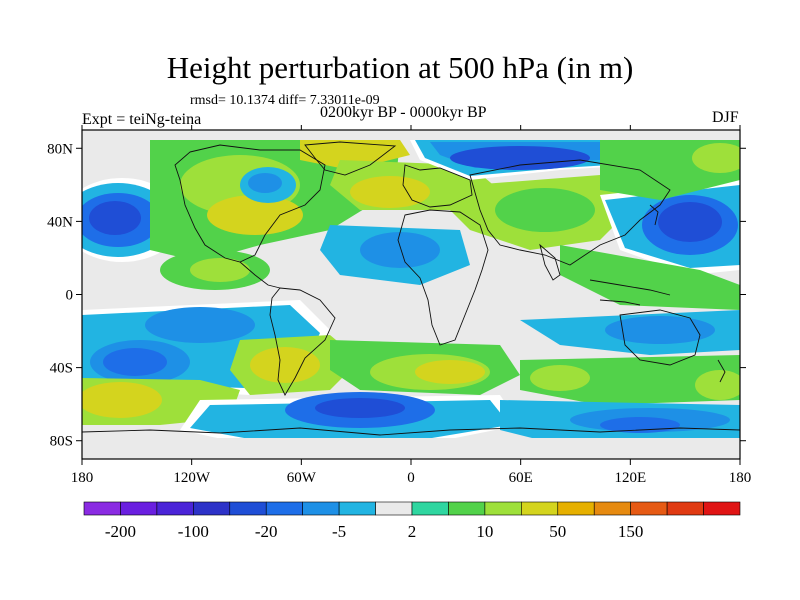  I want to click on antarctic-low-center, so click(640, 425).